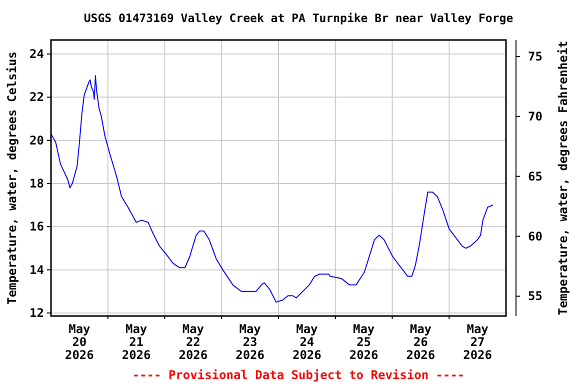  I want to click on chart-title: USGS 01473169 Valley Creek at PA Turnpike Br near Valley Forge, so click(299, 18).